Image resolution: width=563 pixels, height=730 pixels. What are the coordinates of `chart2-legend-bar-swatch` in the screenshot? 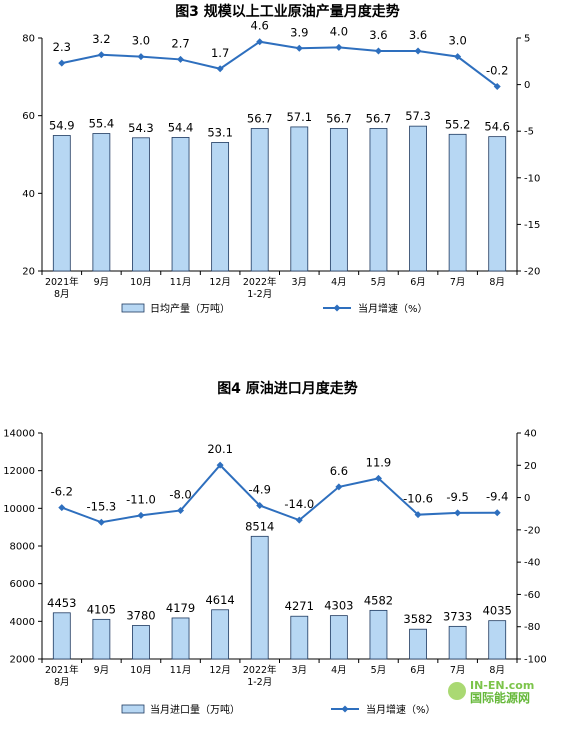 It's located at (133, 709).